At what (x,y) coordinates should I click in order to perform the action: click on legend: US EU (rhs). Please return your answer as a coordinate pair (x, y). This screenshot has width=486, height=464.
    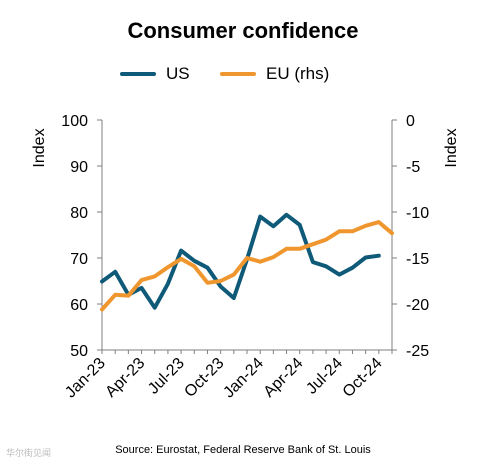
    Looking at the image, I should click on (243, 74).